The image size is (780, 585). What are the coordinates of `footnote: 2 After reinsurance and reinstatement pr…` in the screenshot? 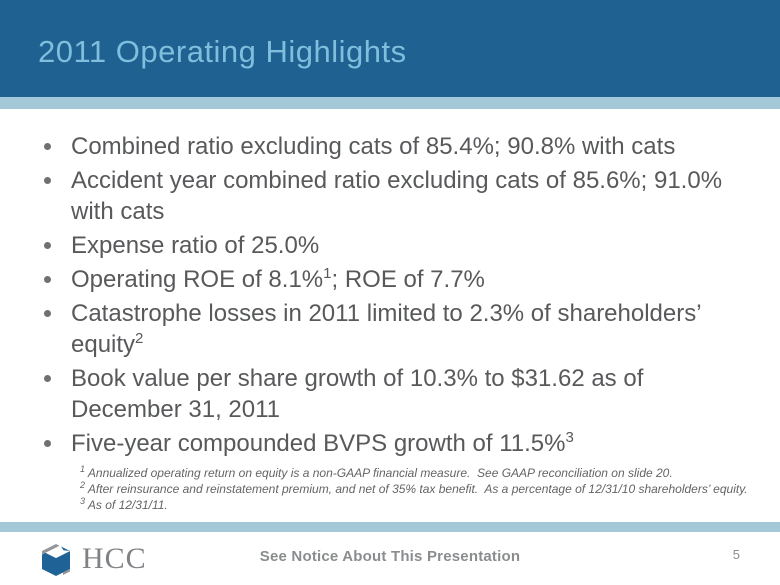 It's located at (414, 488).